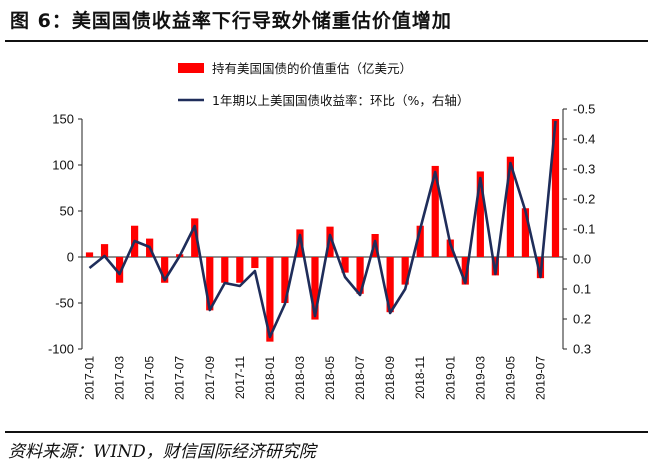 This screenshot has width=653, height=472. What do you see at coordinates (67, 211) in the screenshot?
I see `left-tick-label: 50` at bounding box center [67, 211].